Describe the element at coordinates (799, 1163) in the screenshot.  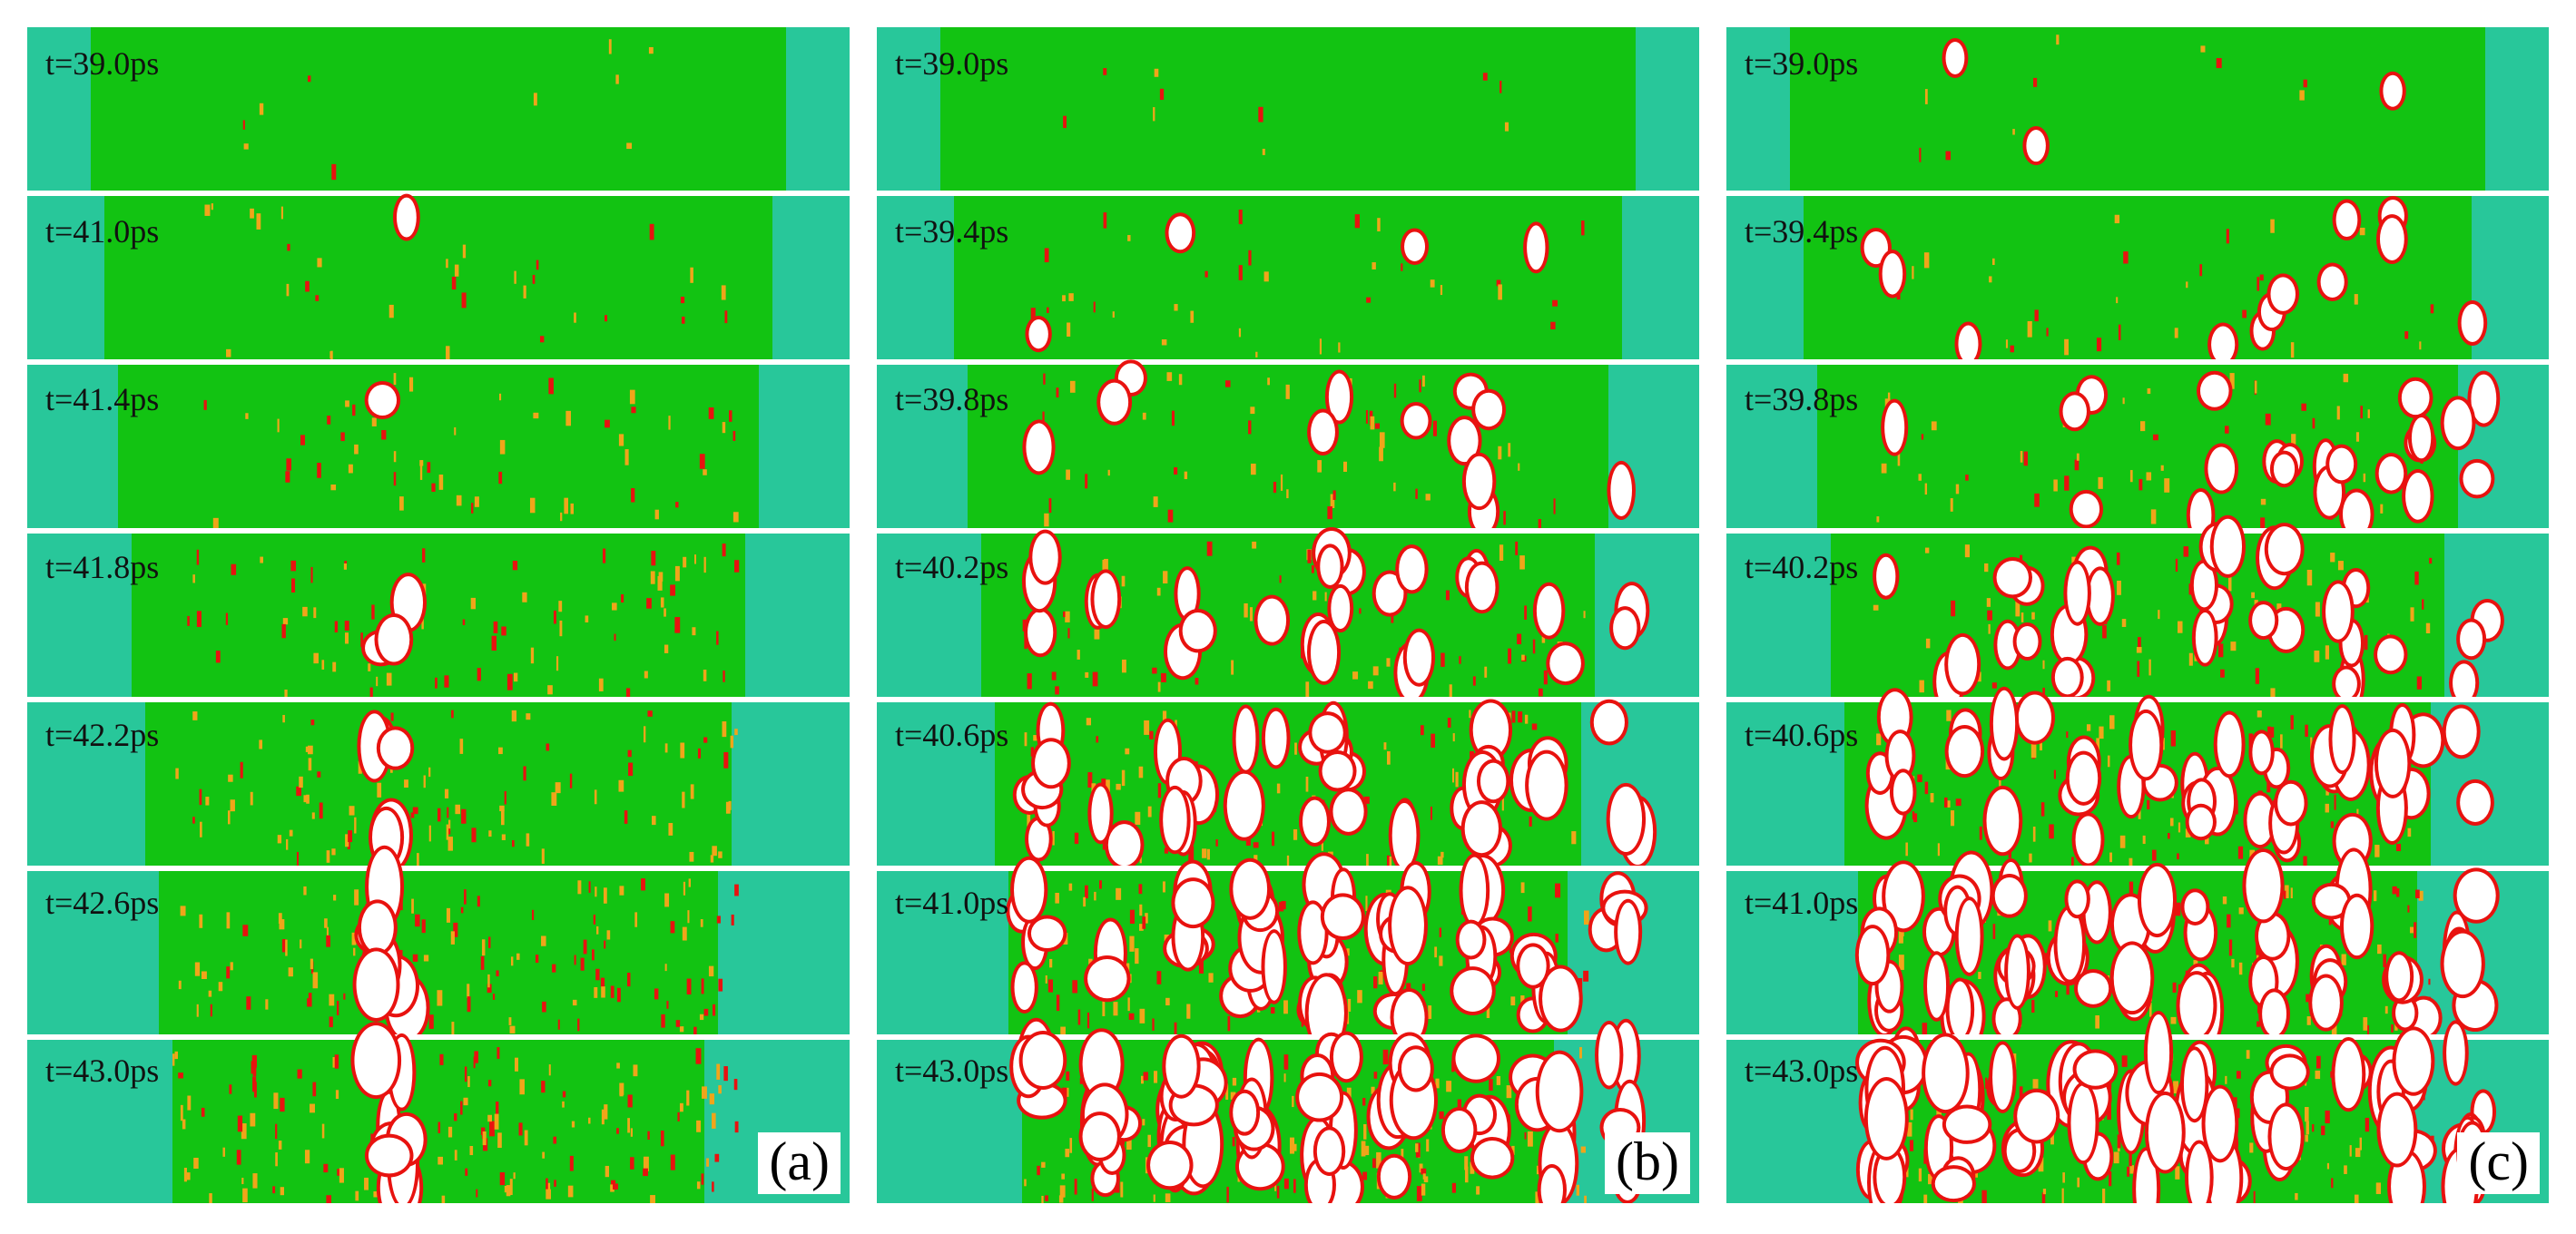
I see `panel-label: (a)` at that location.